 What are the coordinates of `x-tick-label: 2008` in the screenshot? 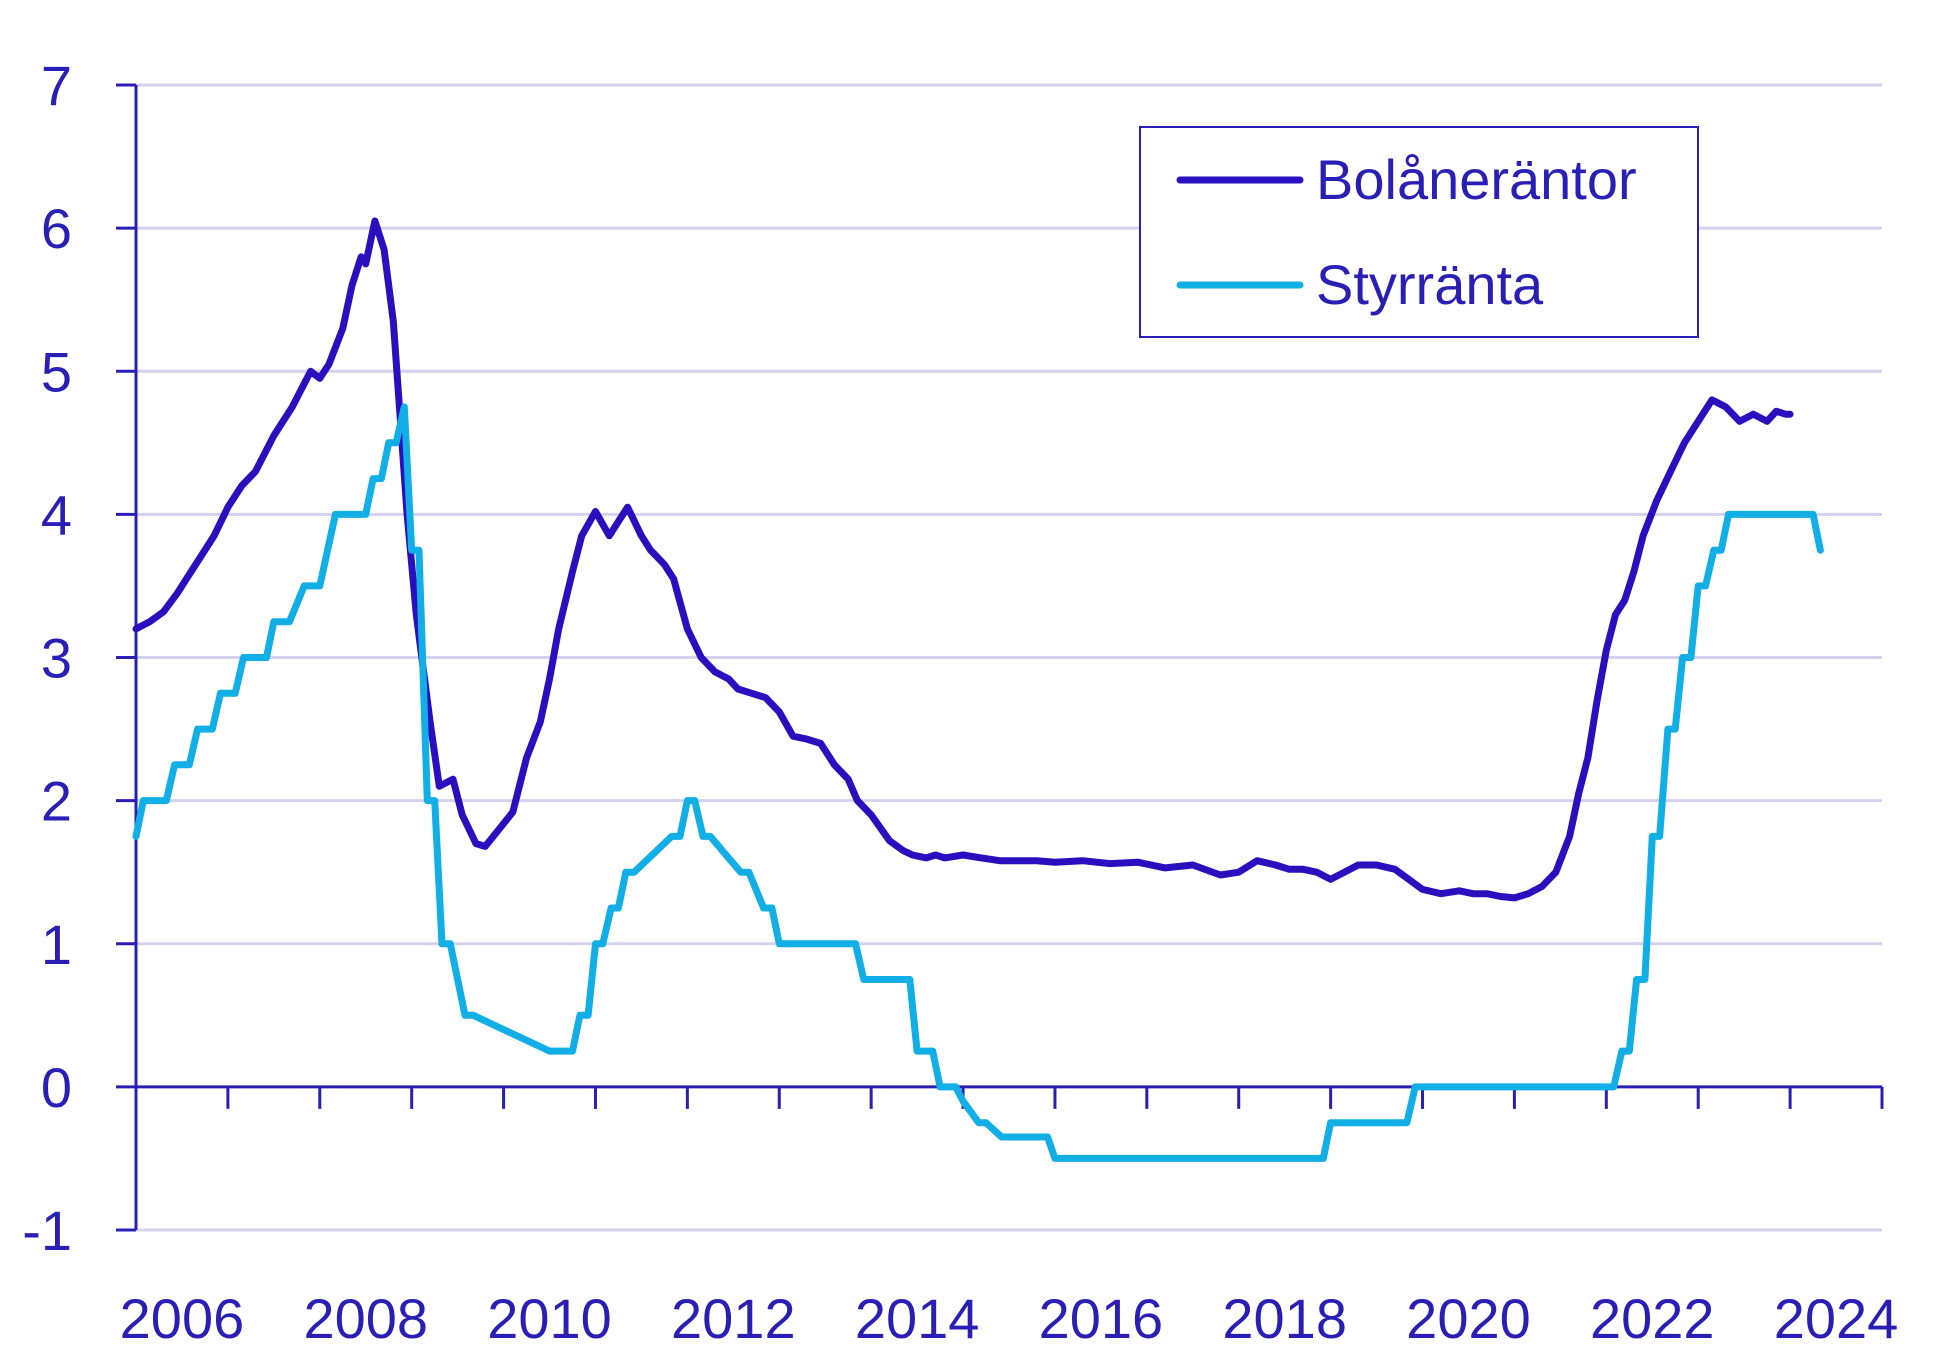 It's located at (365, 1318).